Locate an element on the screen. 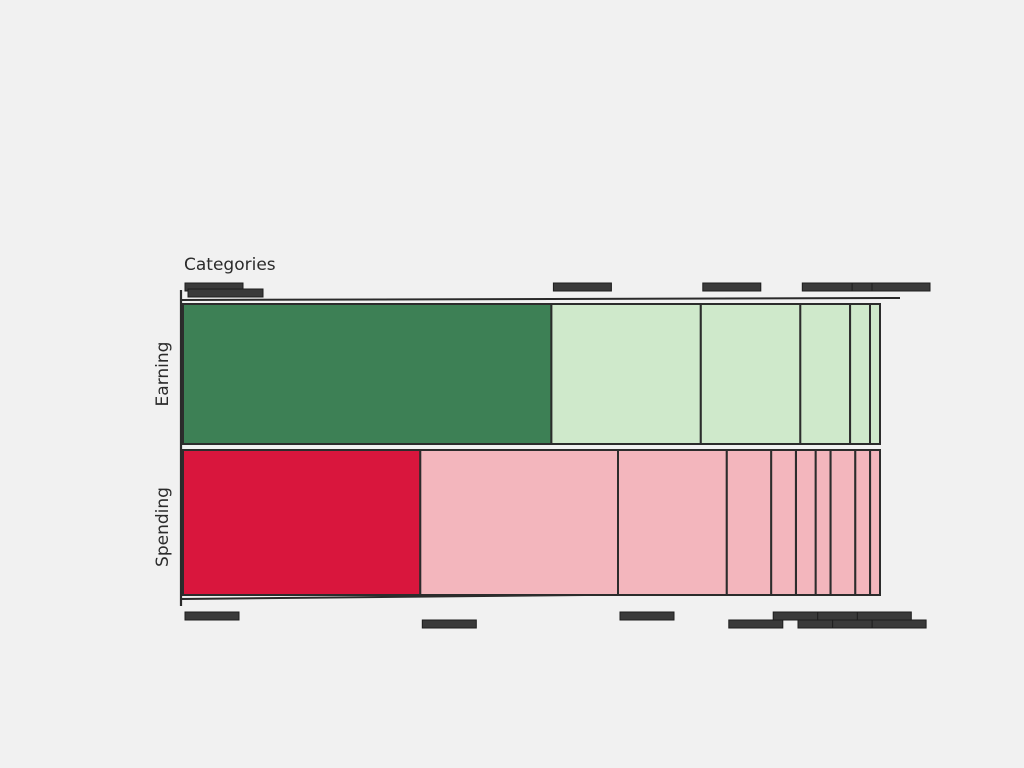 The image size is (1024, 768). spending-row-label: Spending is located at coordinates (163, 527).